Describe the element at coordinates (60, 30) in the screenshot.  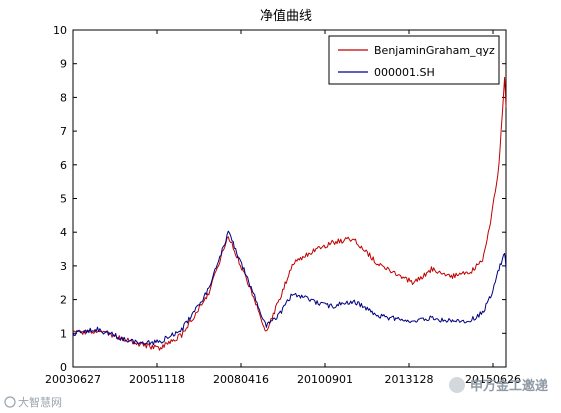
I see `y-tick-label: 10` at that location.